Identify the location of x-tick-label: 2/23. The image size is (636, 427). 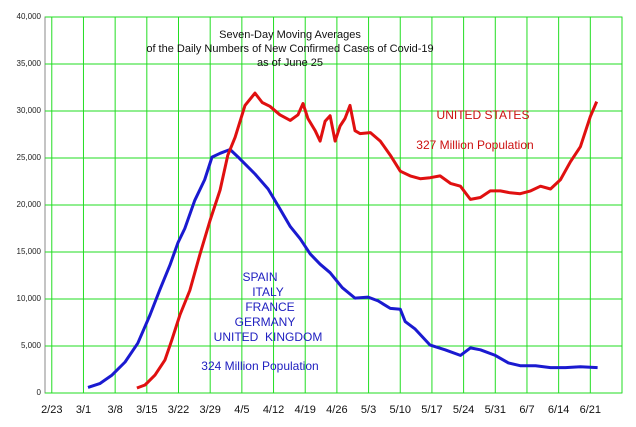
(51, 410).